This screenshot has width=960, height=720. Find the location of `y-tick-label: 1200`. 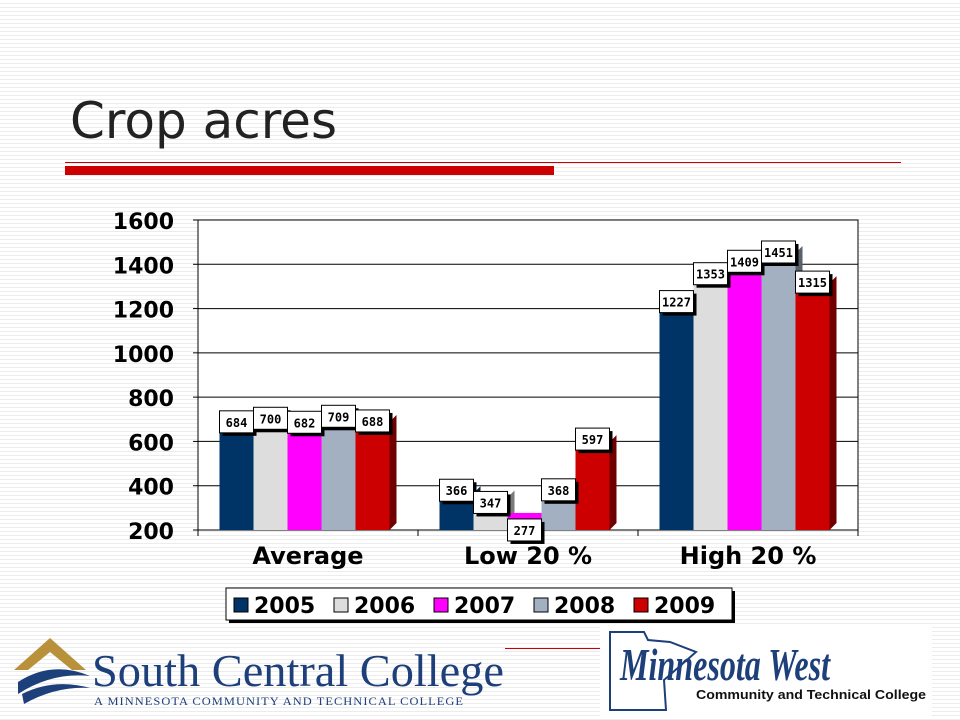

y-tick-label: 1200 is located at coordinates (143, 311).